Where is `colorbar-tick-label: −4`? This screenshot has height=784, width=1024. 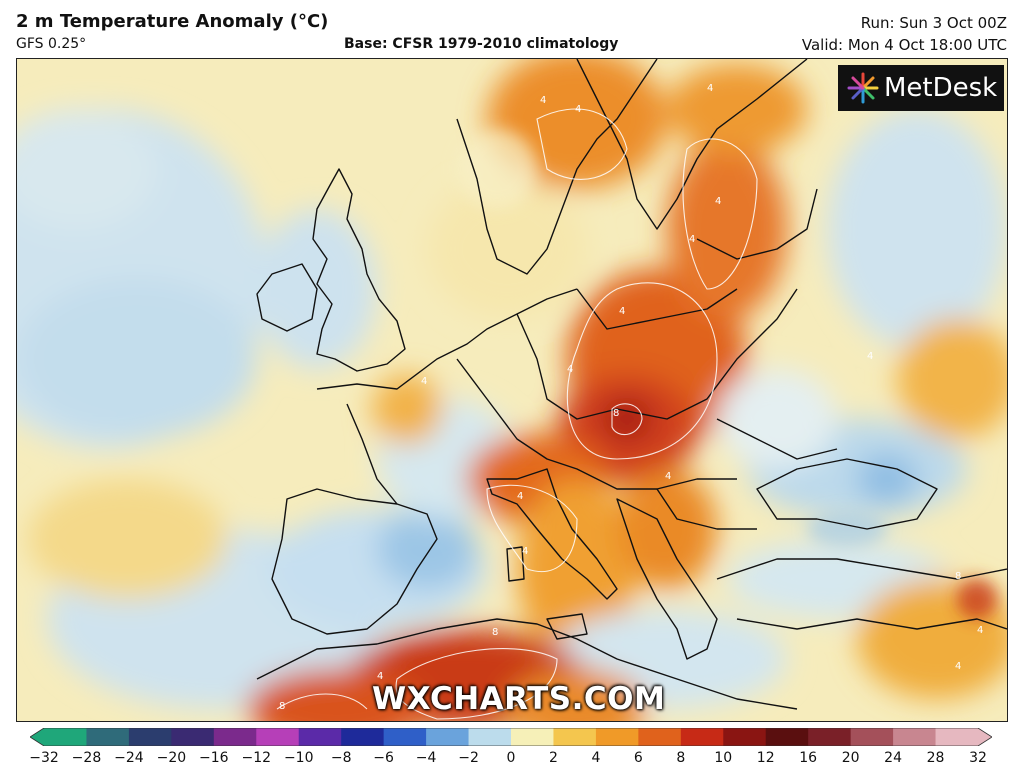
colorbar-tick-label: −4 is located at coordinates (426, 758).